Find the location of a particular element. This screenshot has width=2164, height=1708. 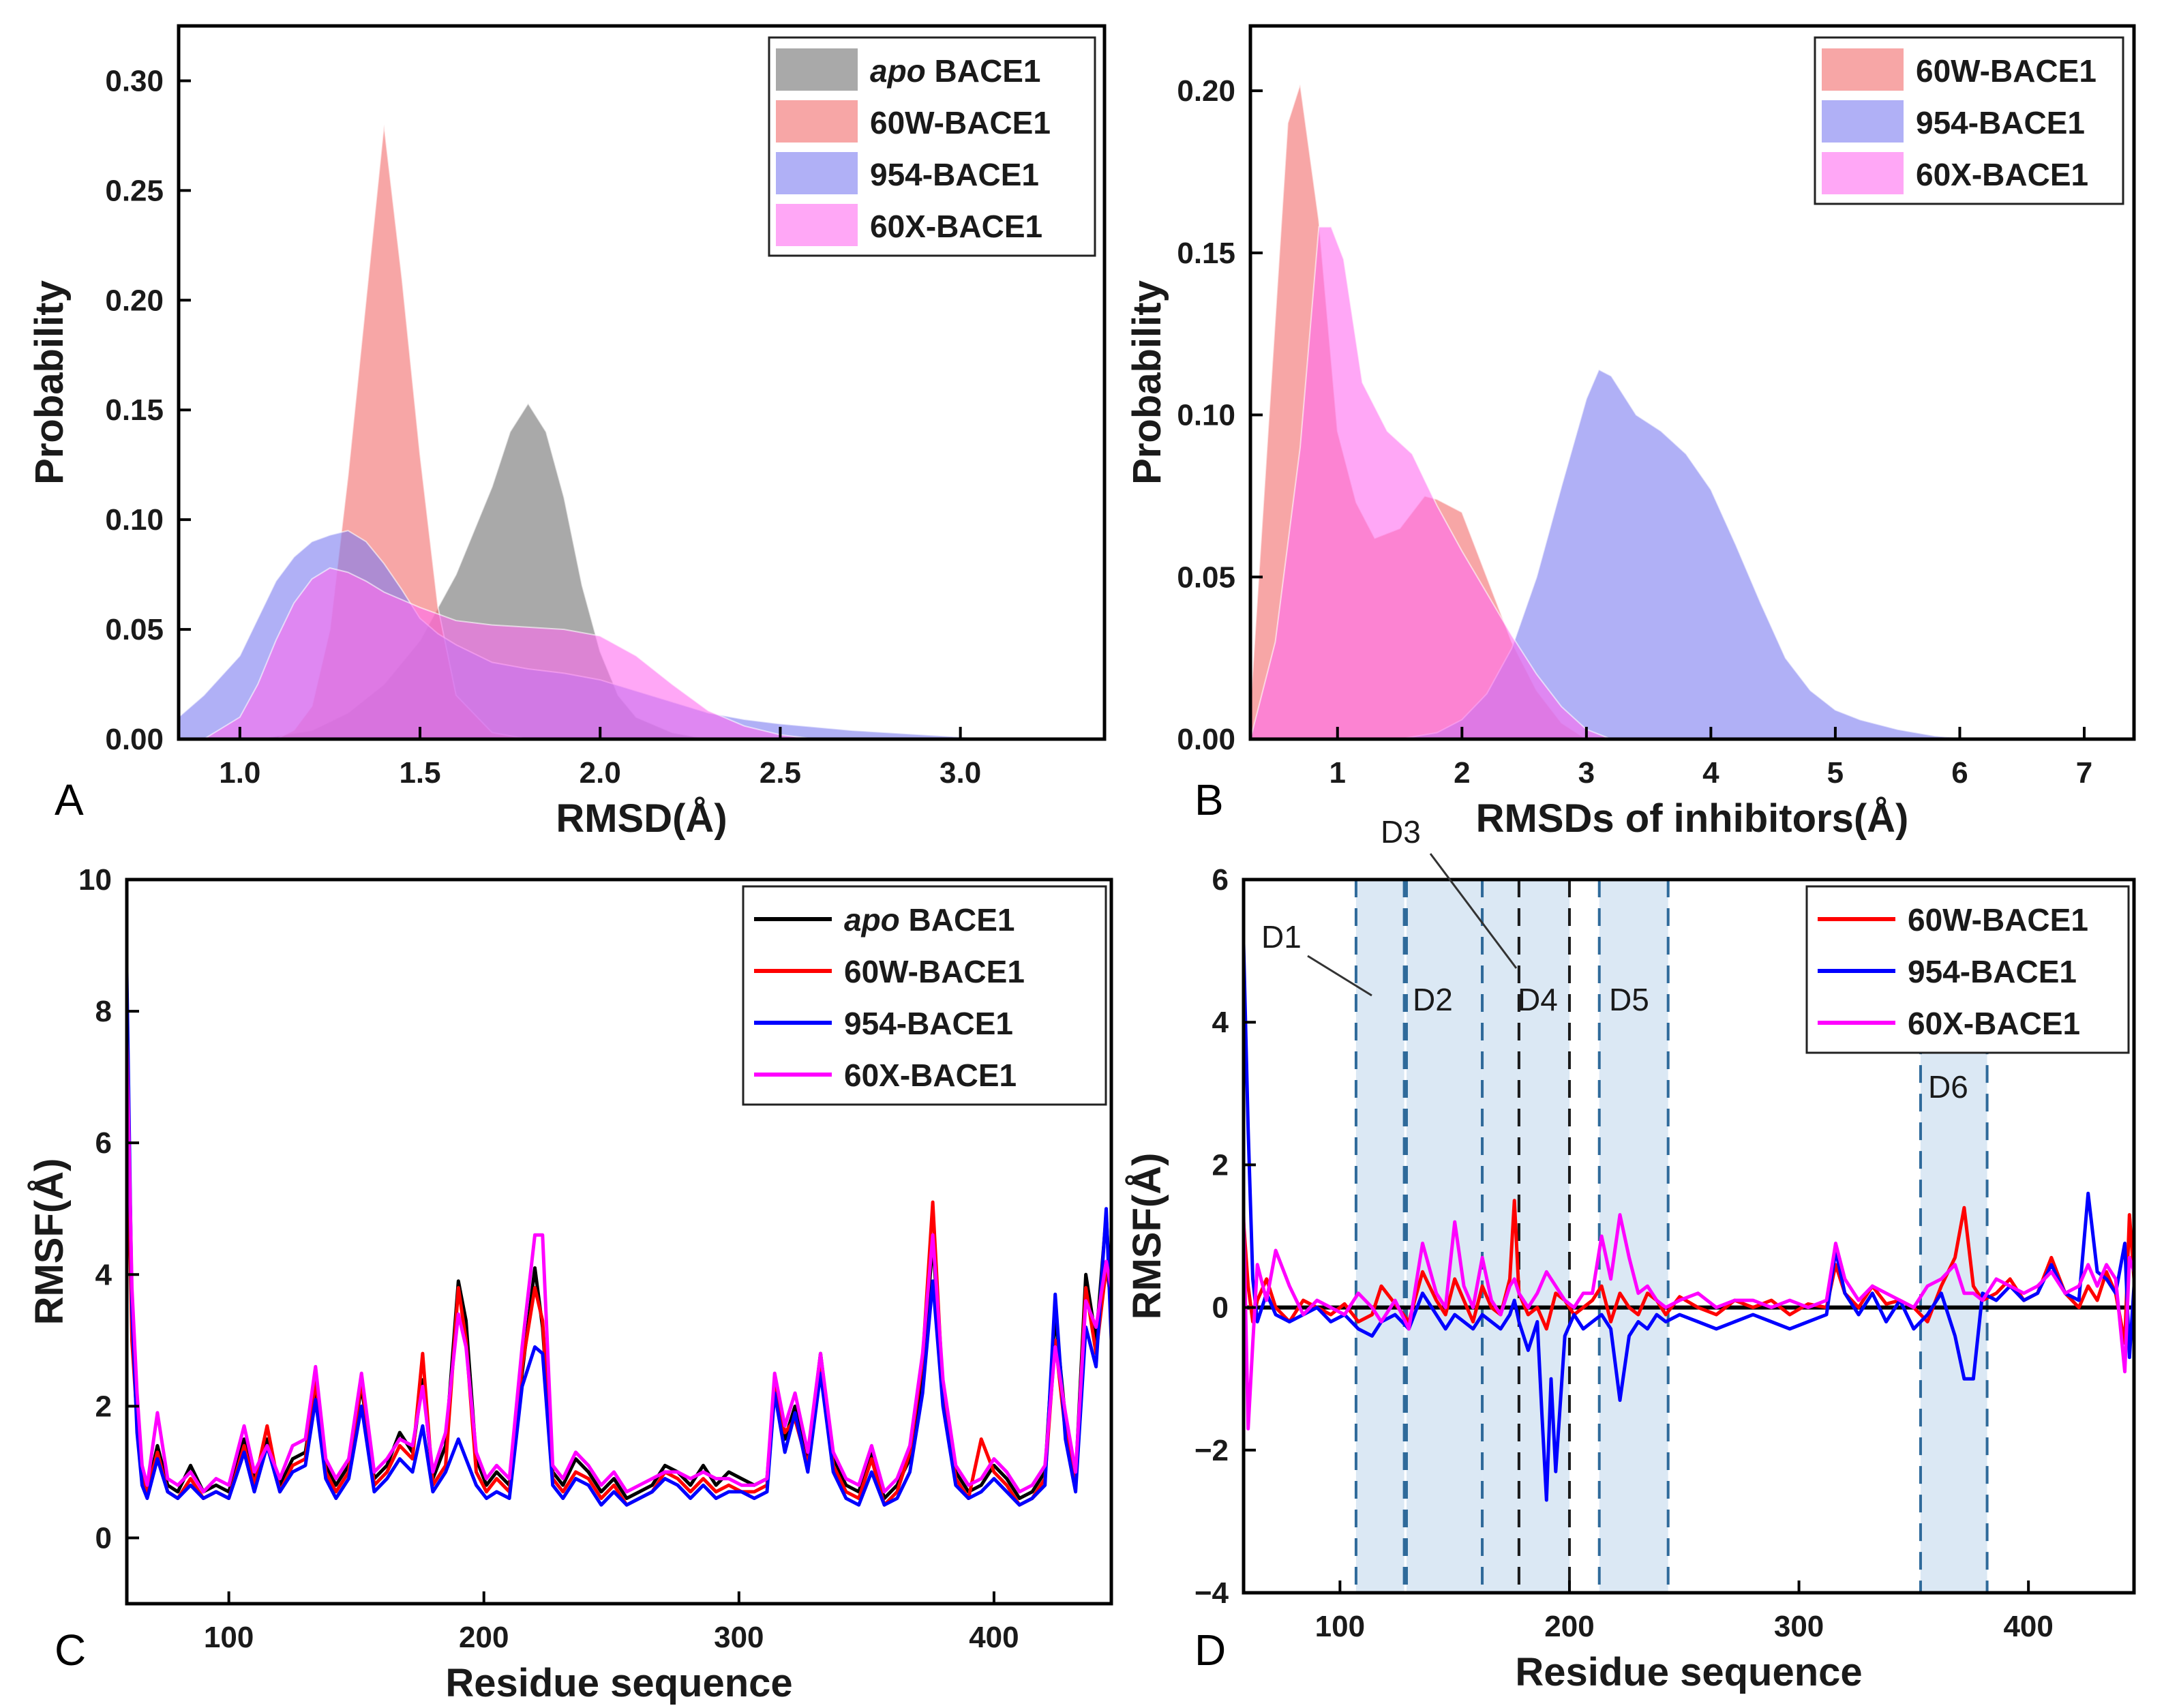

series-d-60w-bace1 is located at coordinates (1689, 1272).